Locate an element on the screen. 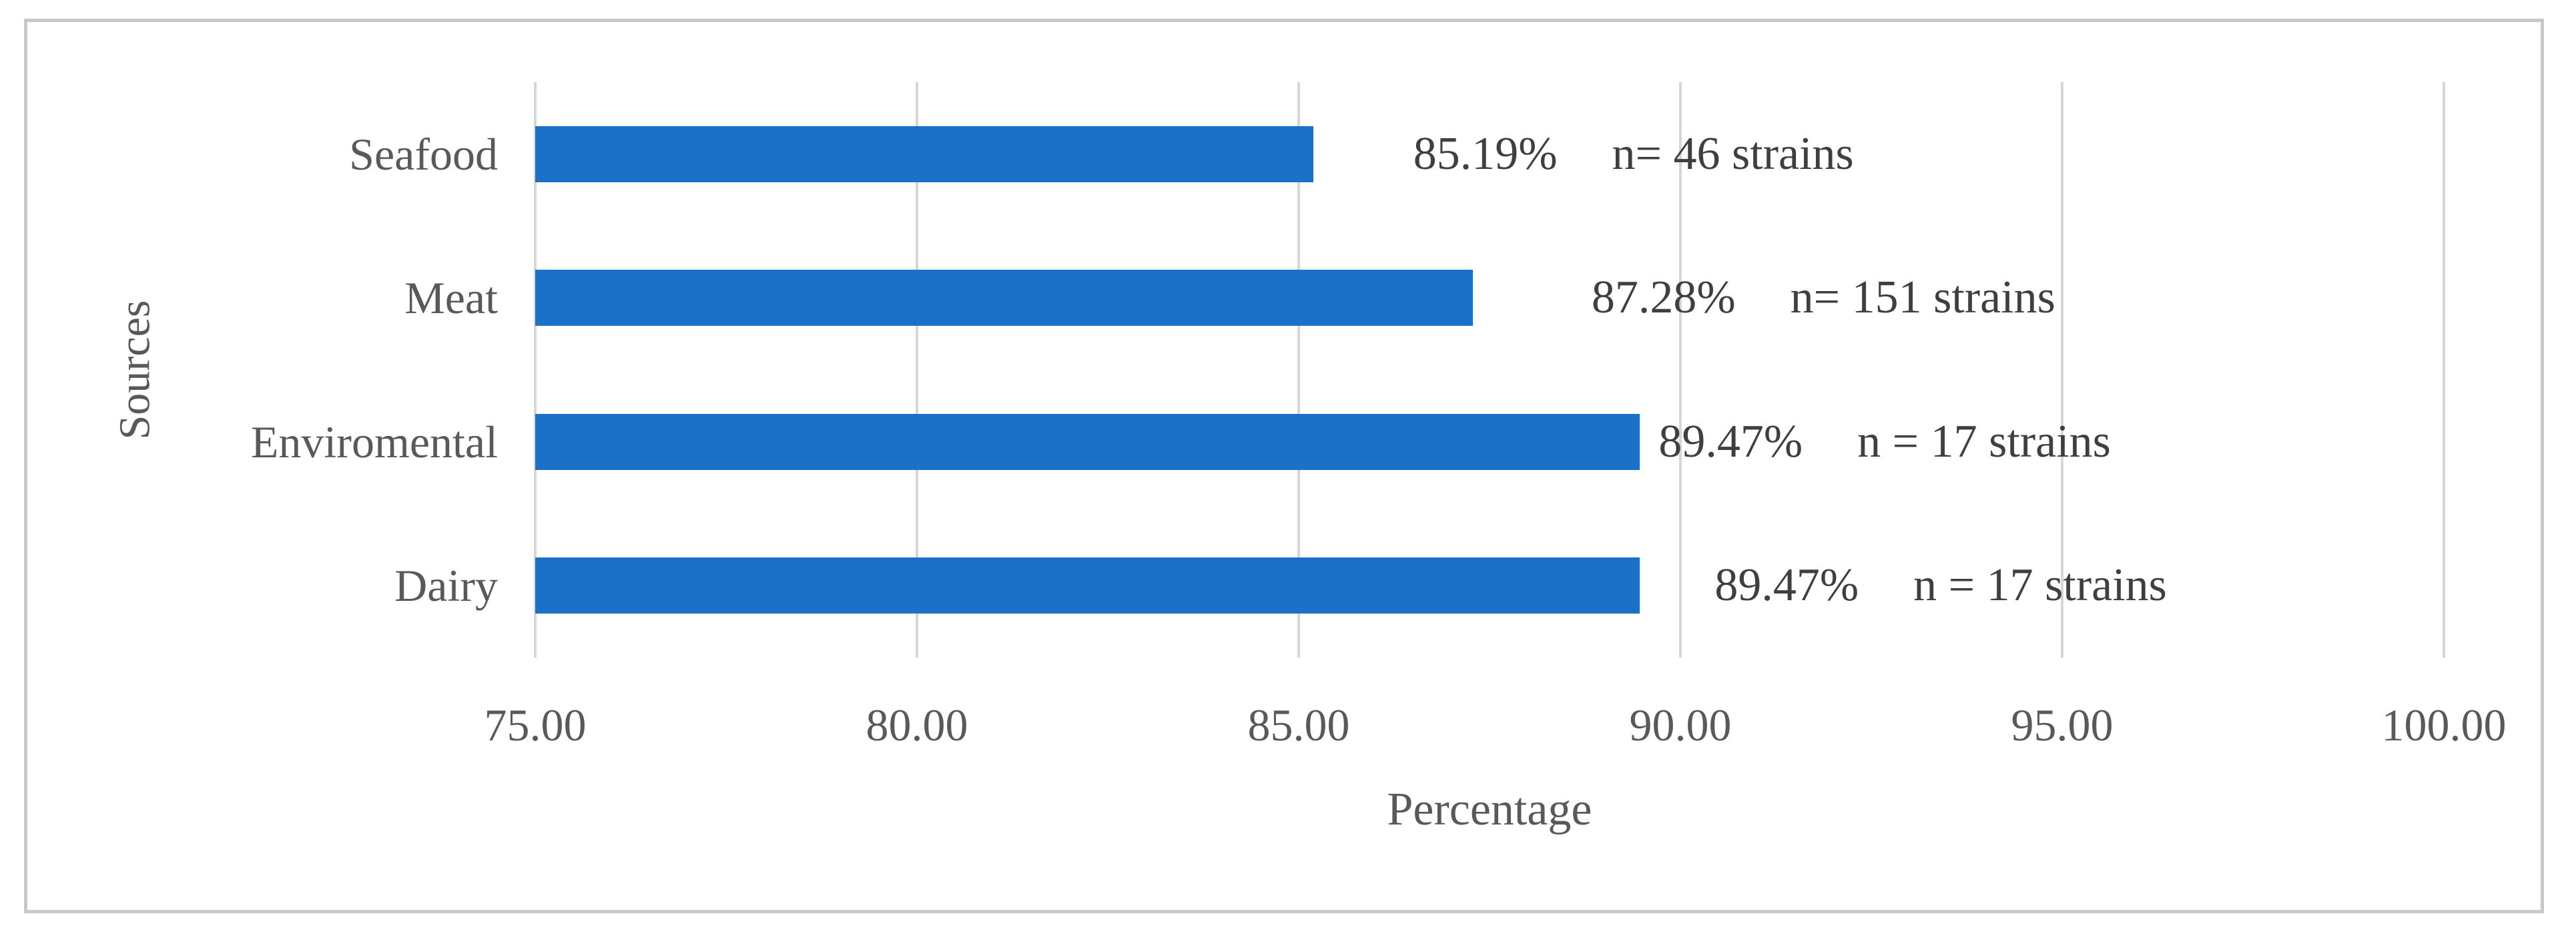 Image resolution: width=2576 pixels, height=940 pixels. y-axis-title-text: Sources is located at coordinates (134, 370).